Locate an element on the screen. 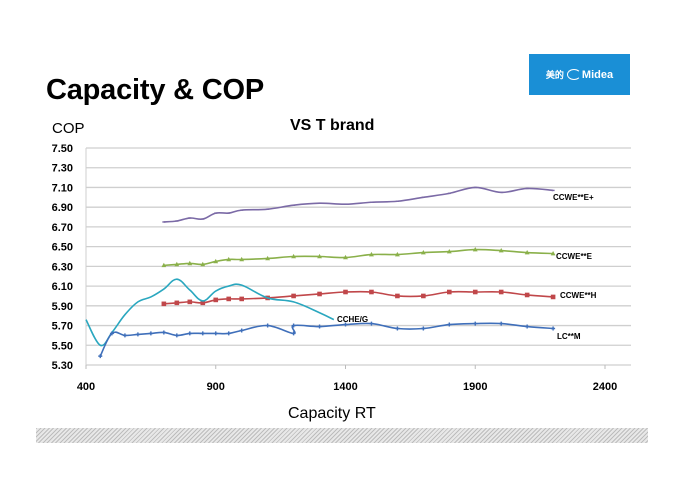  midea-logo: 美的 Midea is located at coordinates (579, 74).